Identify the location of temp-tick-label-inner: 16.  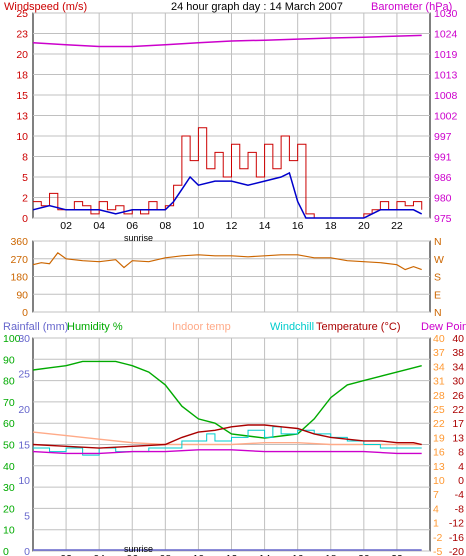
(439, 453).